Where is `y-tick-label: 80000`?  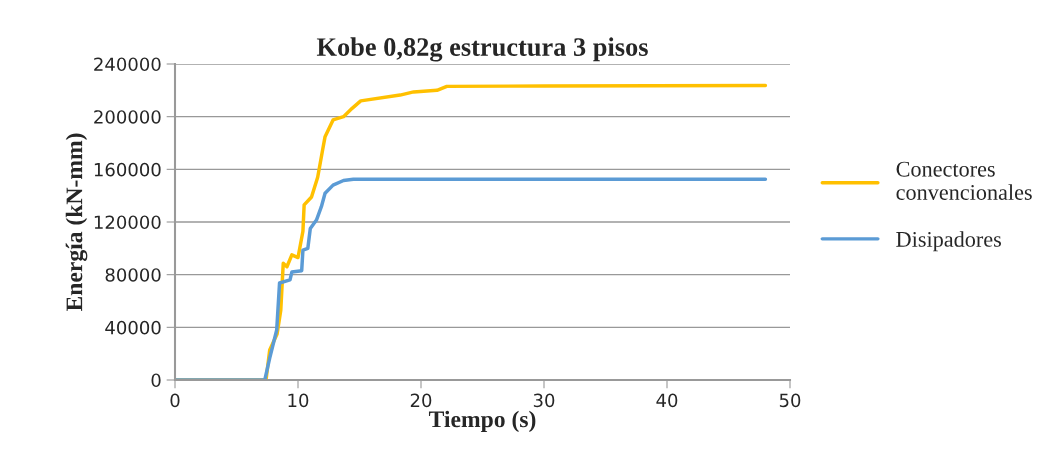
y-tick-label: 80000 is located at coordinates (133, 275).